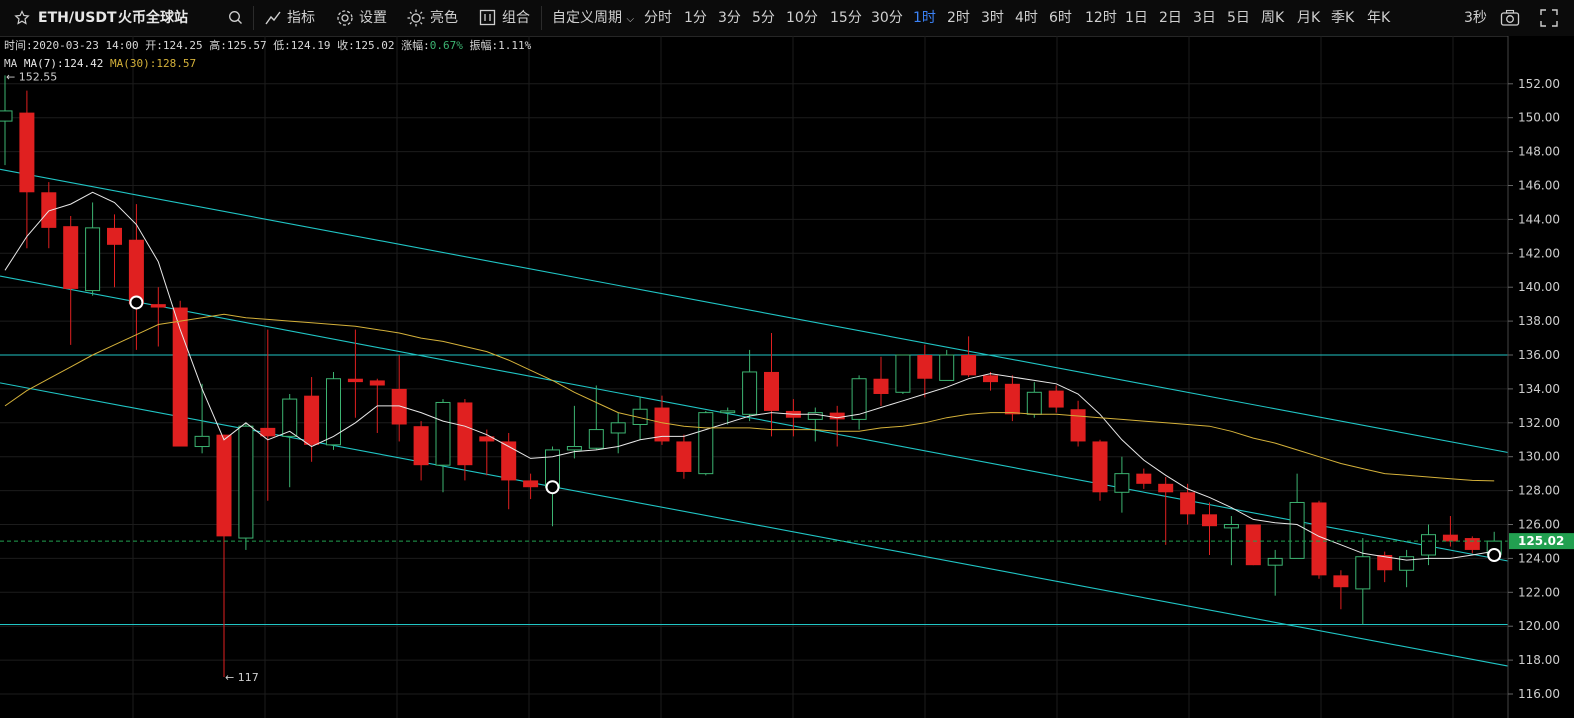 Image resolution: width=1574 pixels, height=718 pixels. What do you see at coordinates (100, 63) in the screenshot?
I see `ma-legend-text: MA MA(7):124.42 MA(30):128.57` at bounding box center [100, 63].